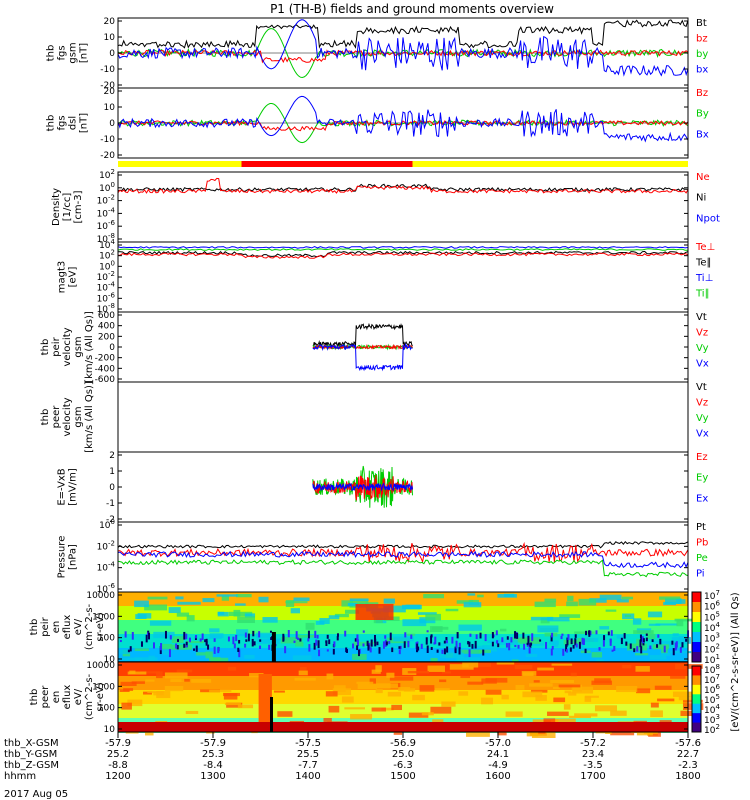  Describe the element at coordinates (702, 39) in the screenshot. I see `legend-entry: bz` at that location.